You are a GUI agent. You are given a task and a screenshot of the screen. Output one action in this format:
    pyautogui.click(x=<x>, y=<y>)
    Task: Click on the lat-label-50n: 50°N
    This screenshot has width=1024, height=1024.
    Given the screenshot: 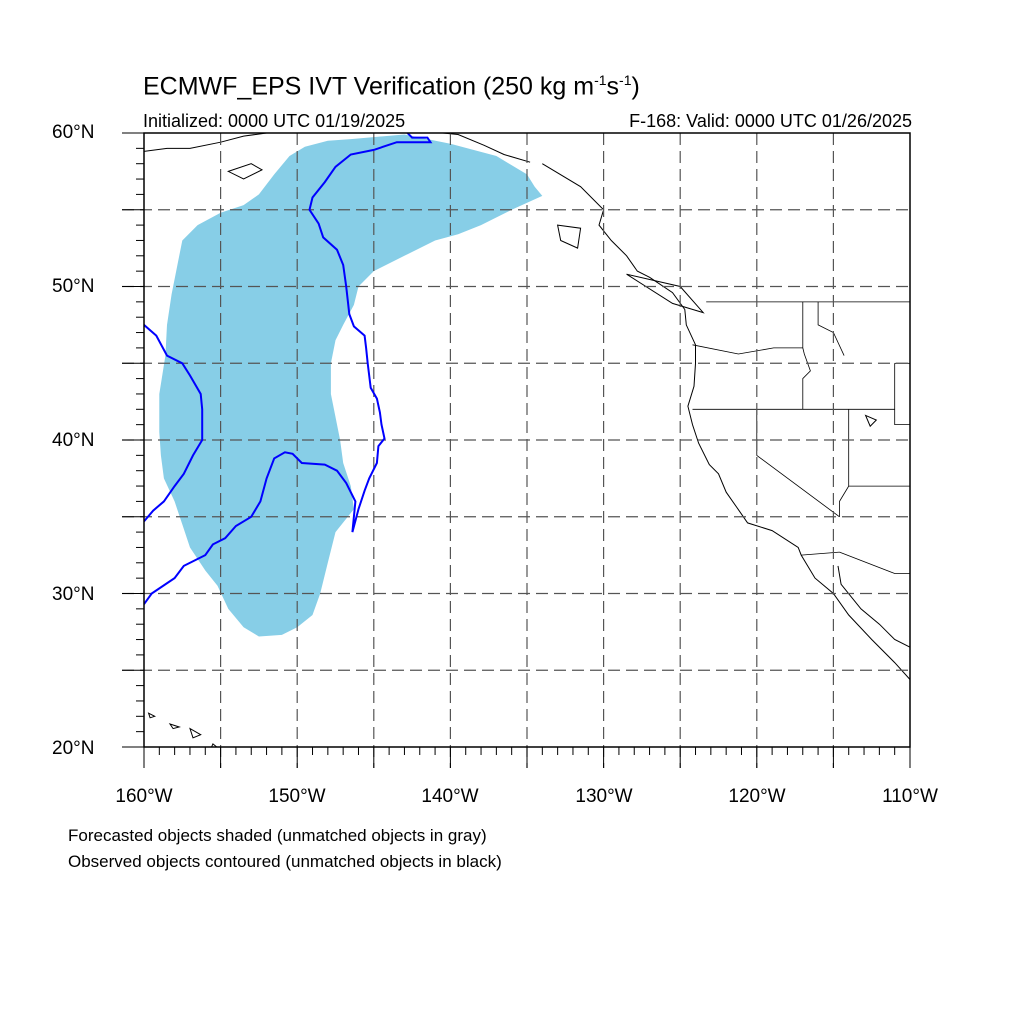 What is the action you would take?
    pyautogui.click(x=73, y=286)
    